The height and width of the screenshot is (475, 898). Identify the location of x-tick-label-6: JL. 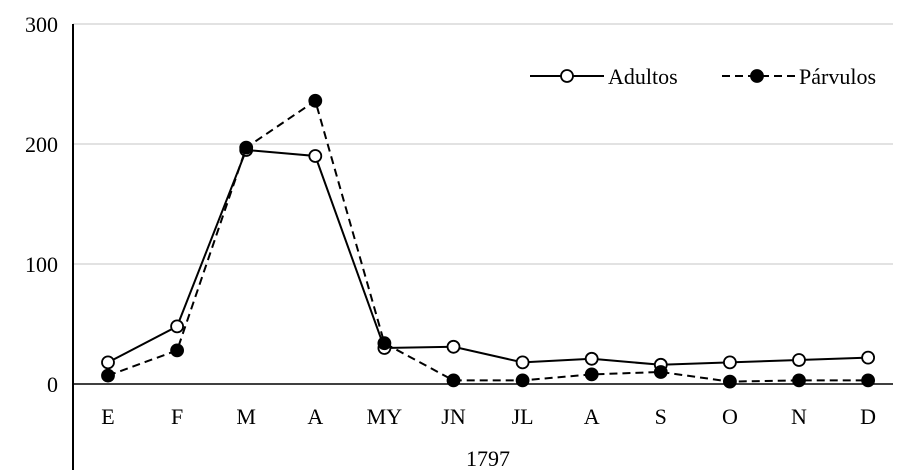
(523, 416).